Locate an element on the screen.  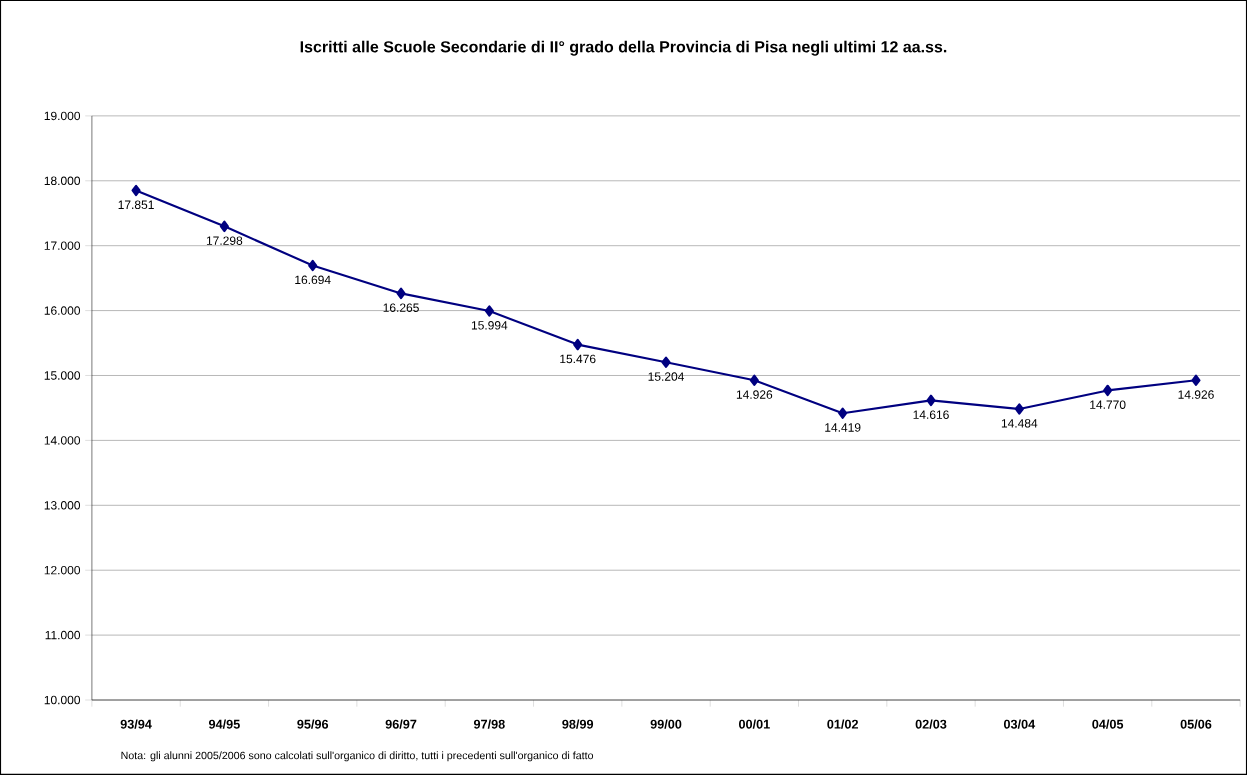
data-label: 14.770 is located at coordinates (1108, 405).